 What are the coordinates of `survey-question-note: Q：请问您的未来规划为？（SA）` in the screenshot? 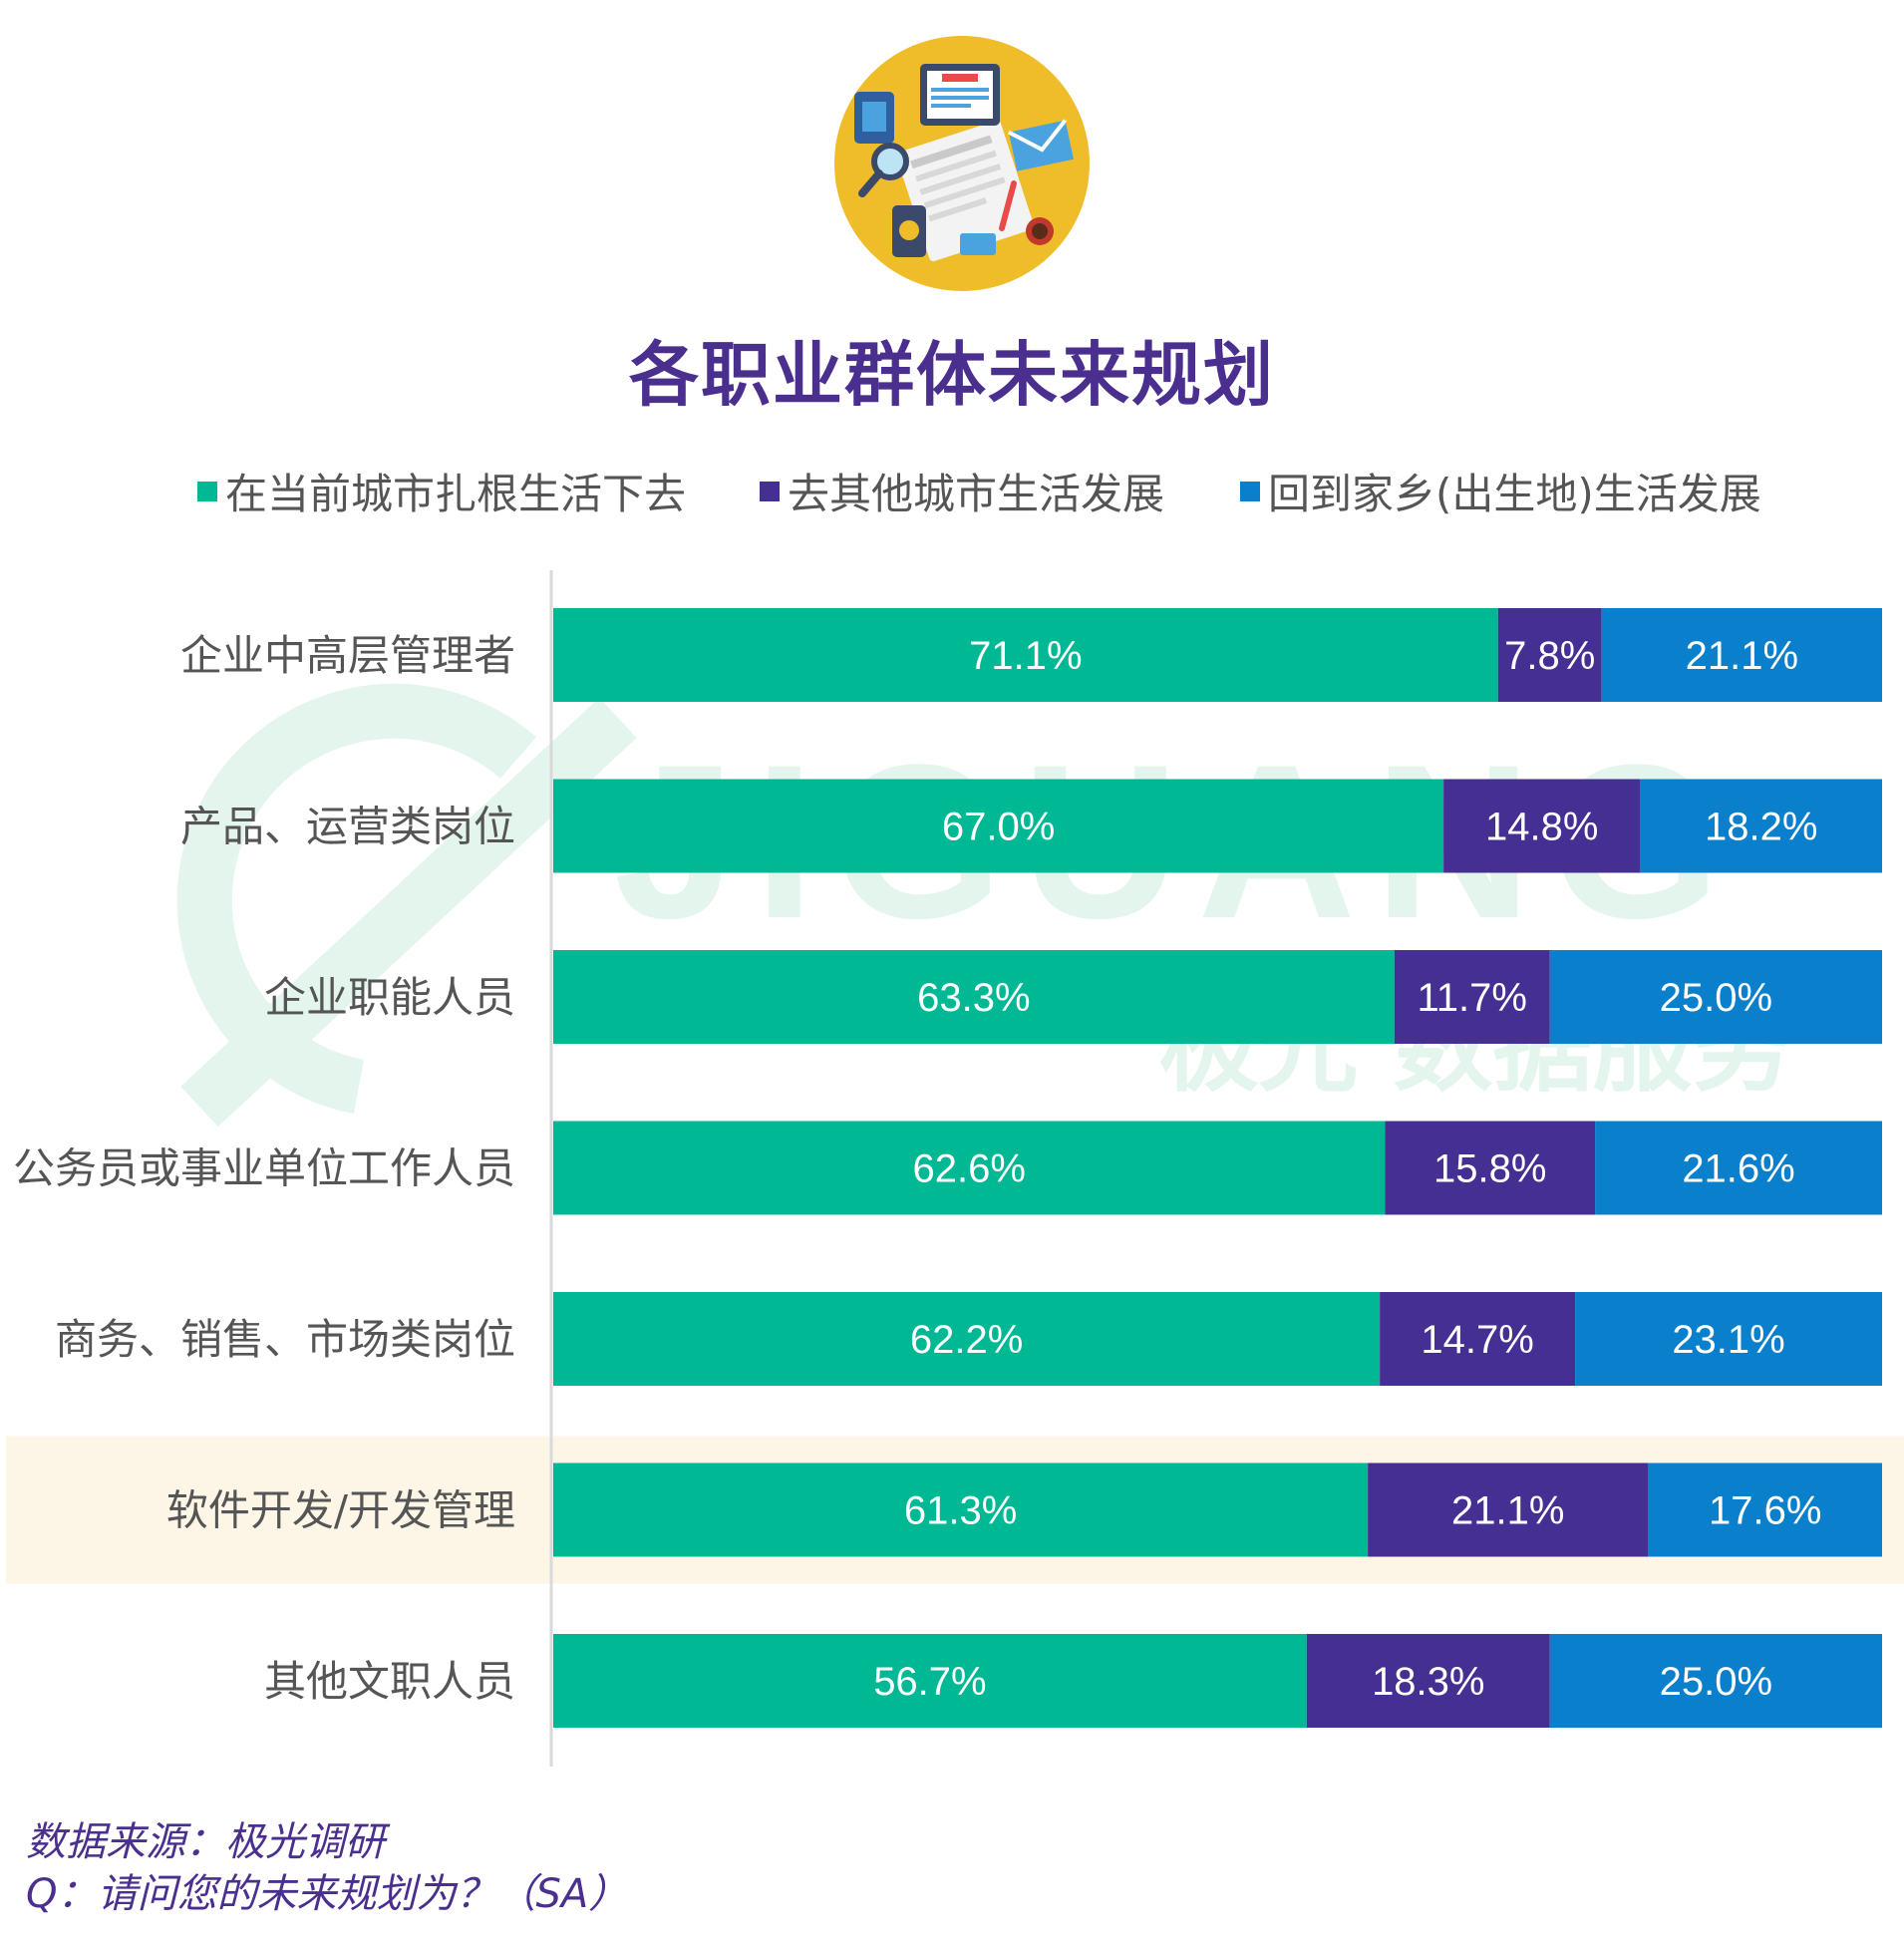 It's located at (327, 1894).